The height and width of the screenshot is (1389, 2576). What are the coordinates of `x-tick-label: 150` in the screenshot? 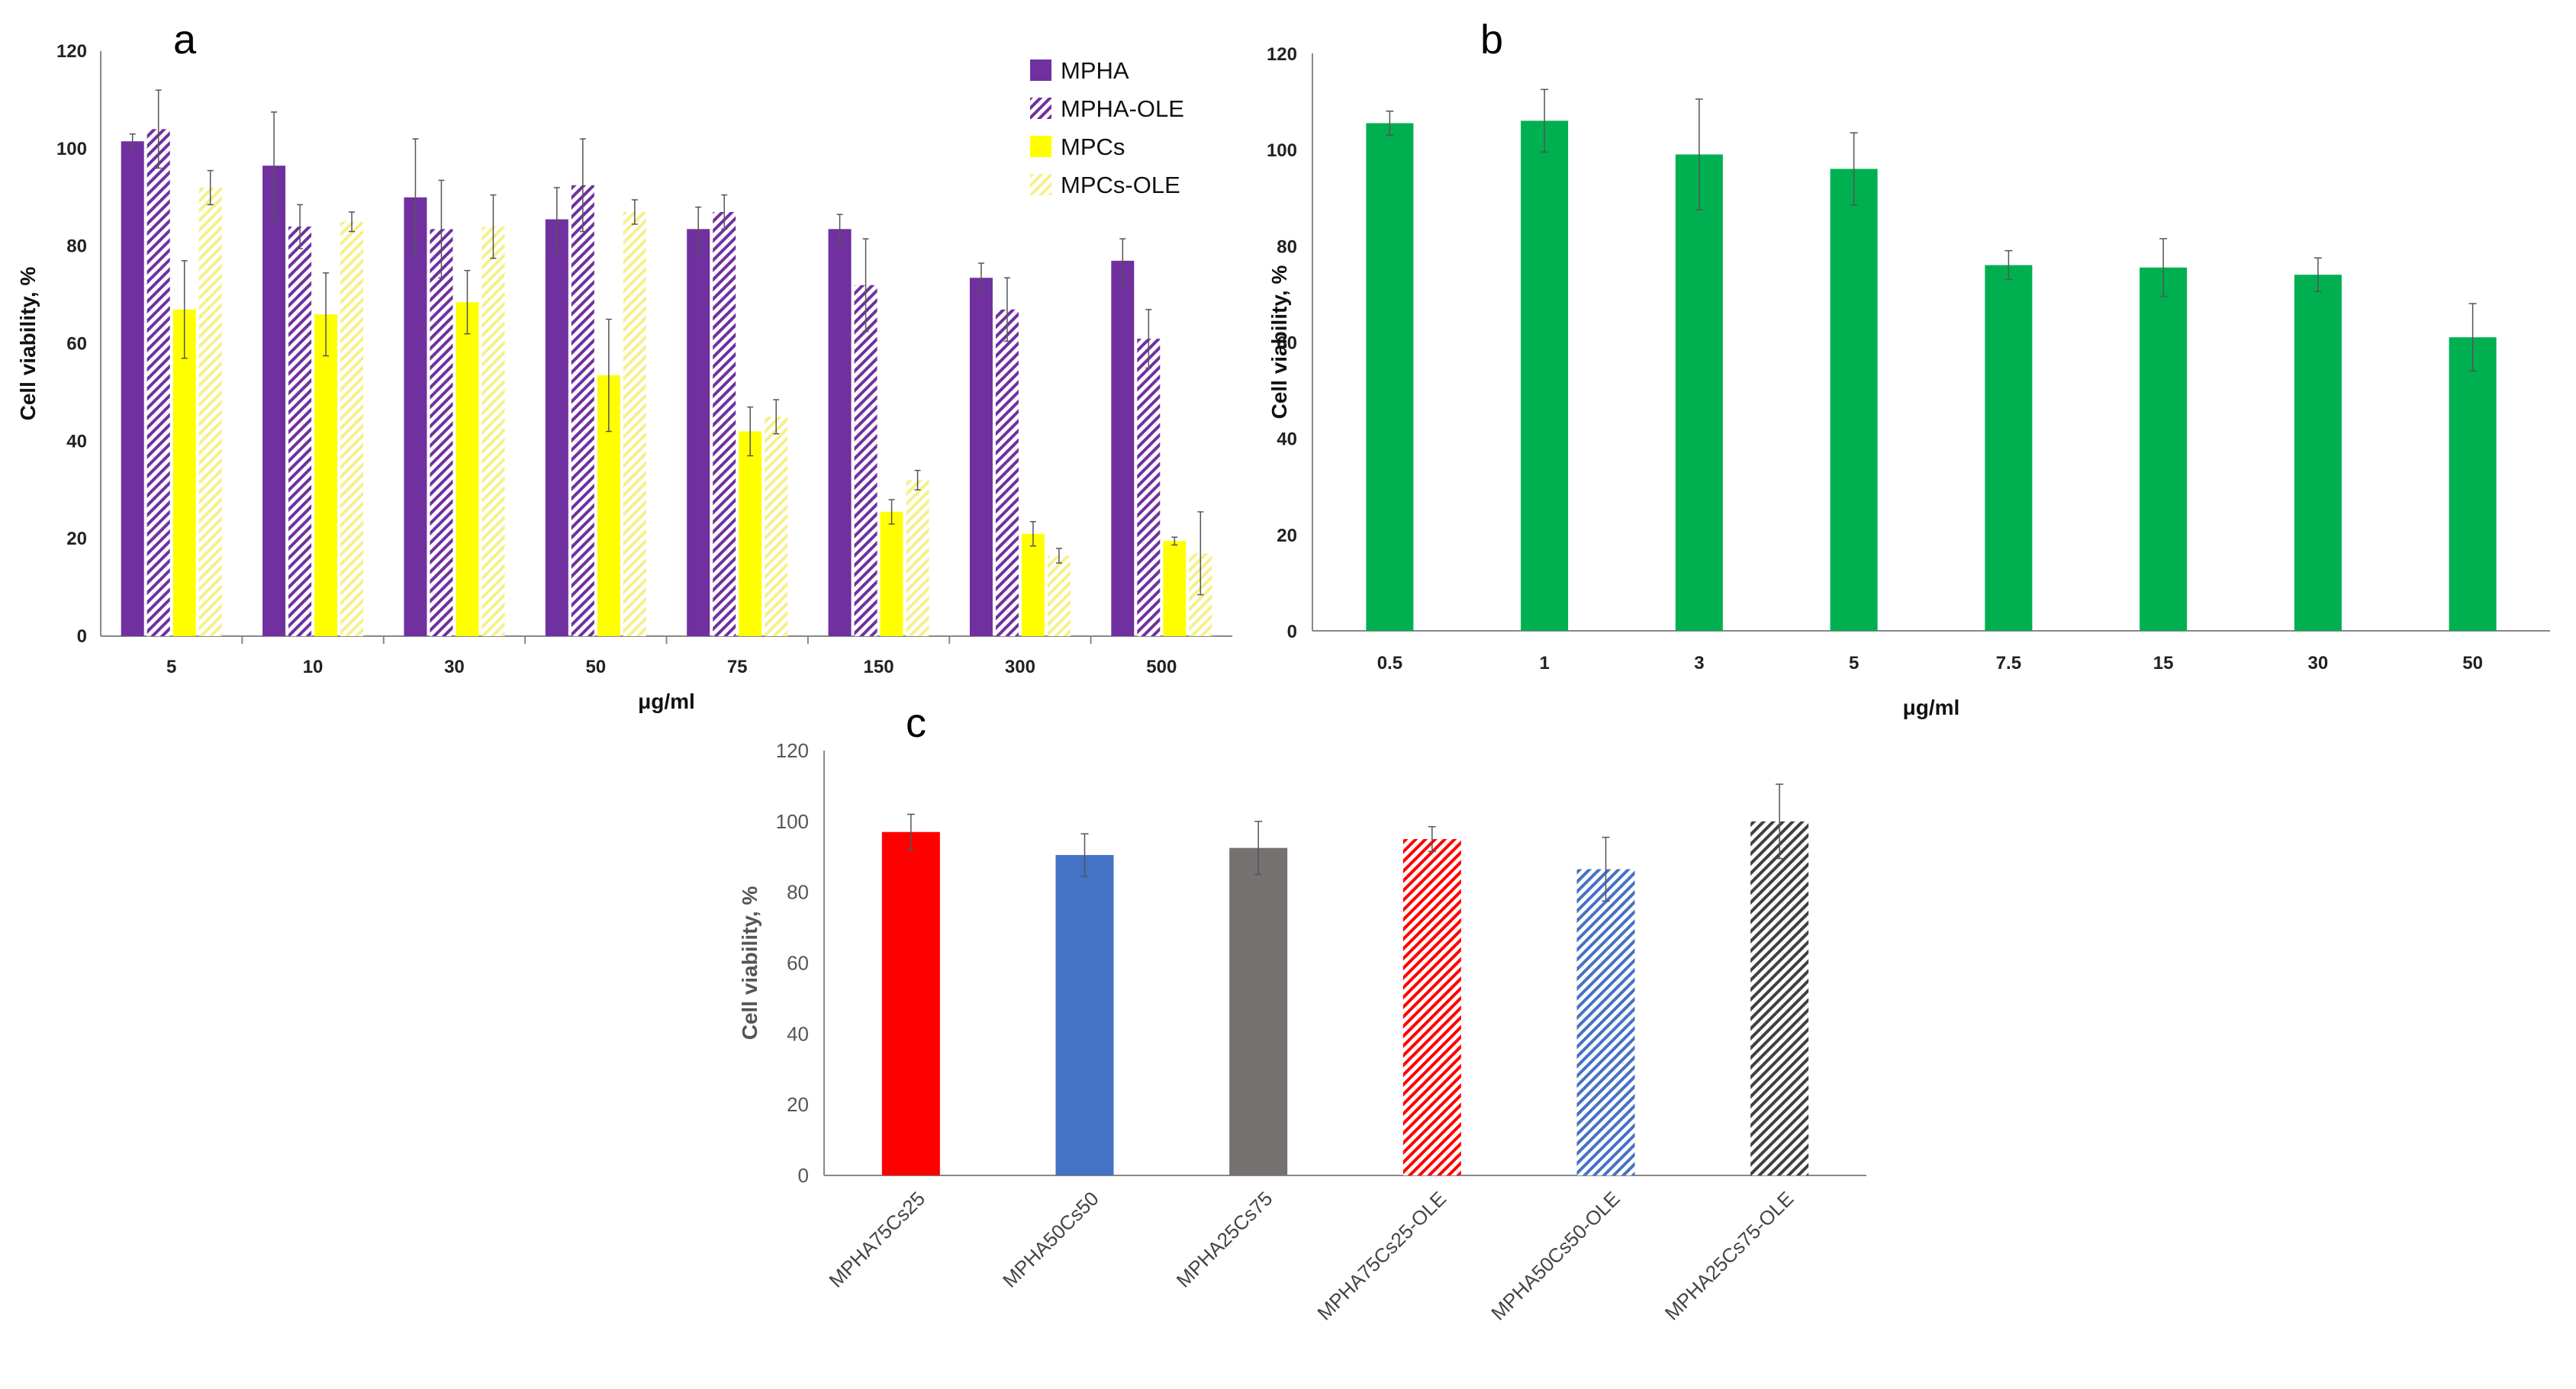 It's located at (879, 667).